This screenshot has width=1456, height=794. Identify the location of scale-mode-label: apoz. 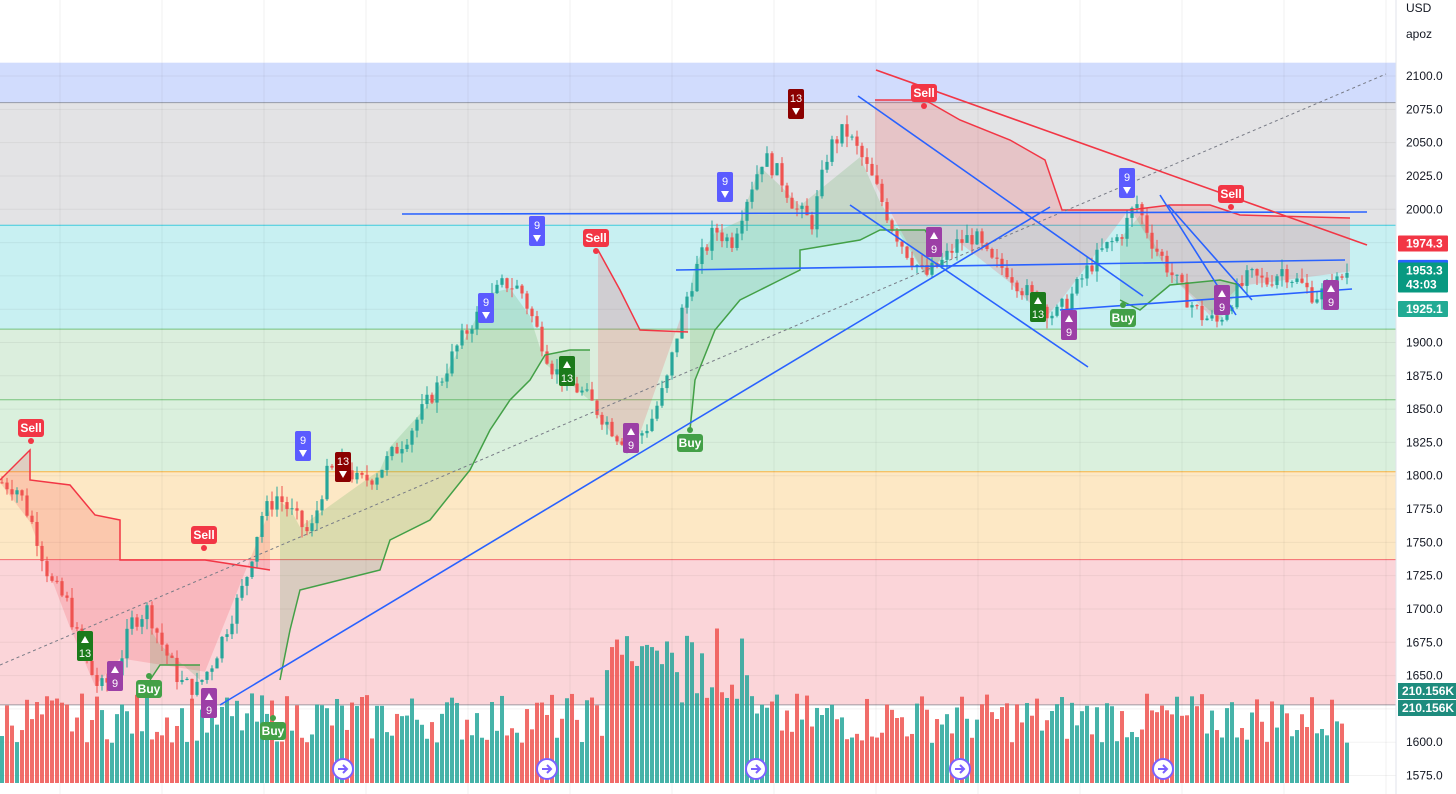
(1419, 34).